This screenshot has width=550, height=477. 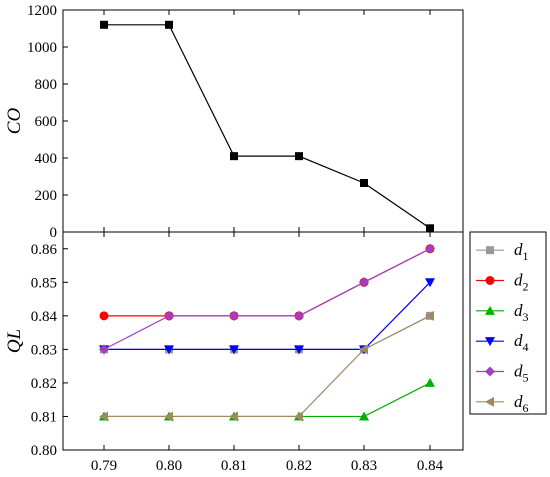 What do you see at coordinates (44, 283) in the screenshot?
I see `ql-y-tick-label: 0.85` at bounding box center [44, 283].